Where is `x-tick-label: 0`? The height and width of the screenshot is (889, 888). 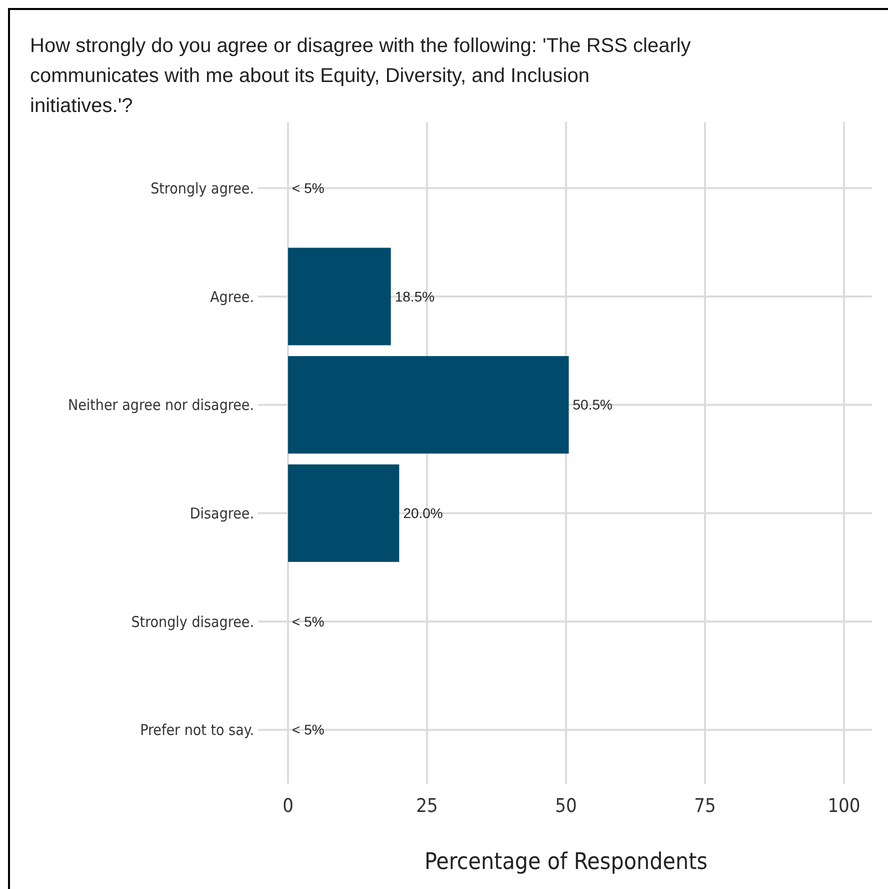
x-tick-label: 0 is located at coordinates (288, 806).